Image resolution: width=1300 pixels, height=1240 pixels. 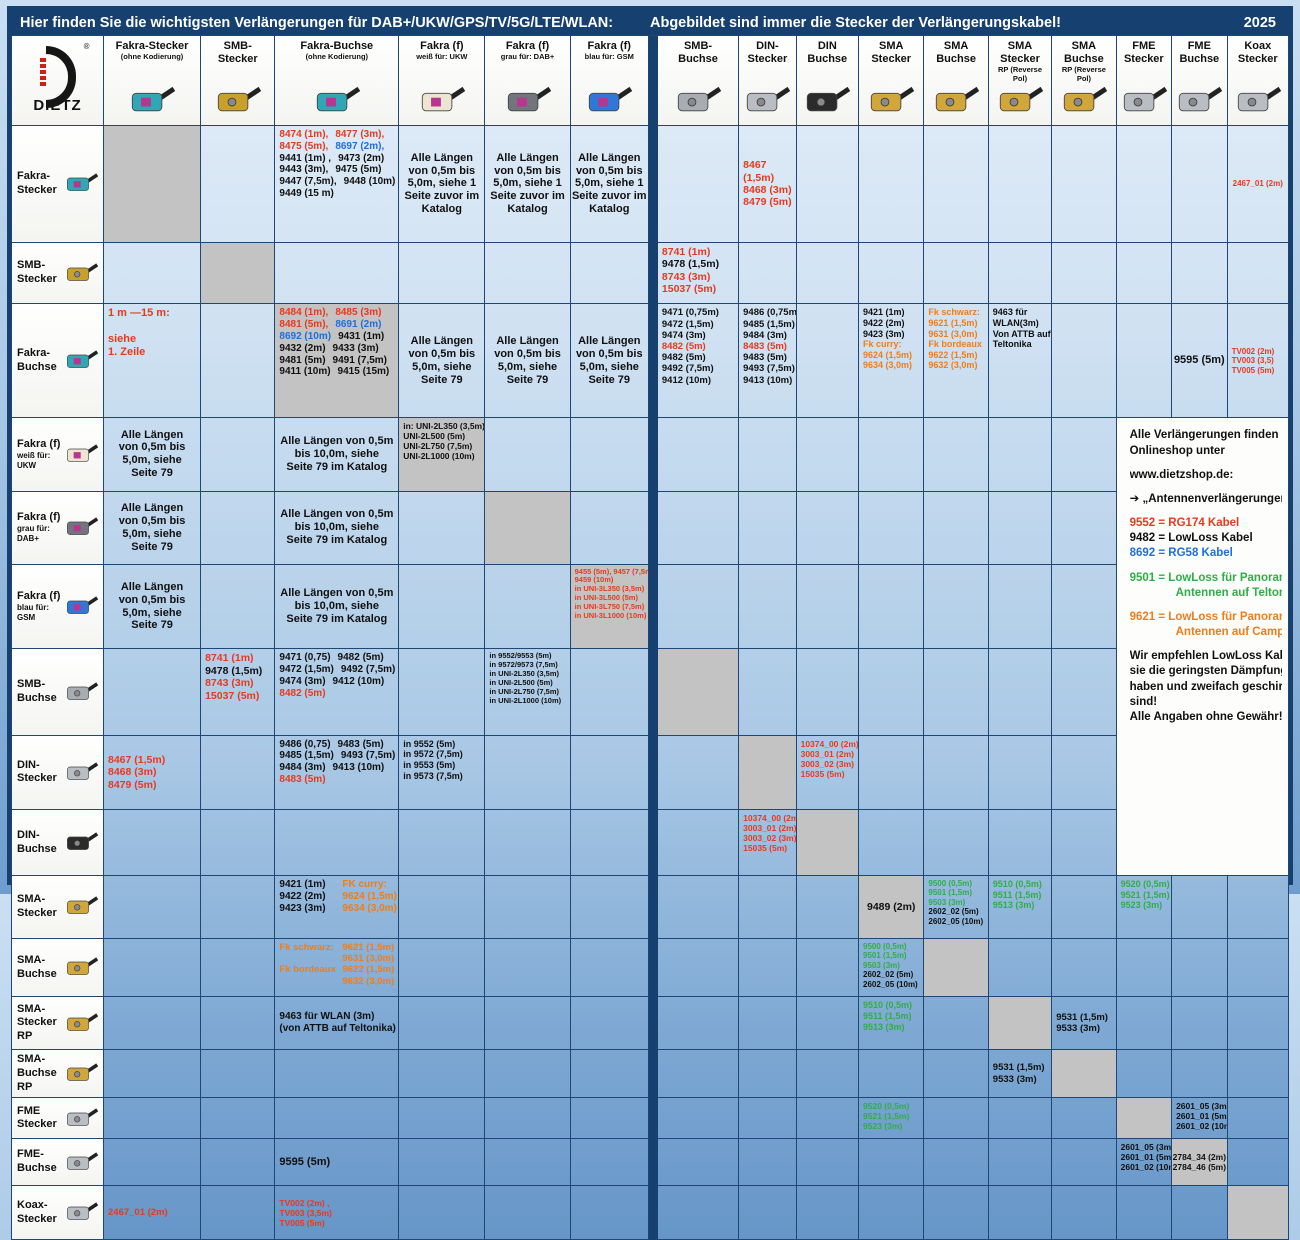 What do you see at coordinates (891, 46) in the screenshot?
I see `col-header-label: SMA` at bounding box center [891, 46].